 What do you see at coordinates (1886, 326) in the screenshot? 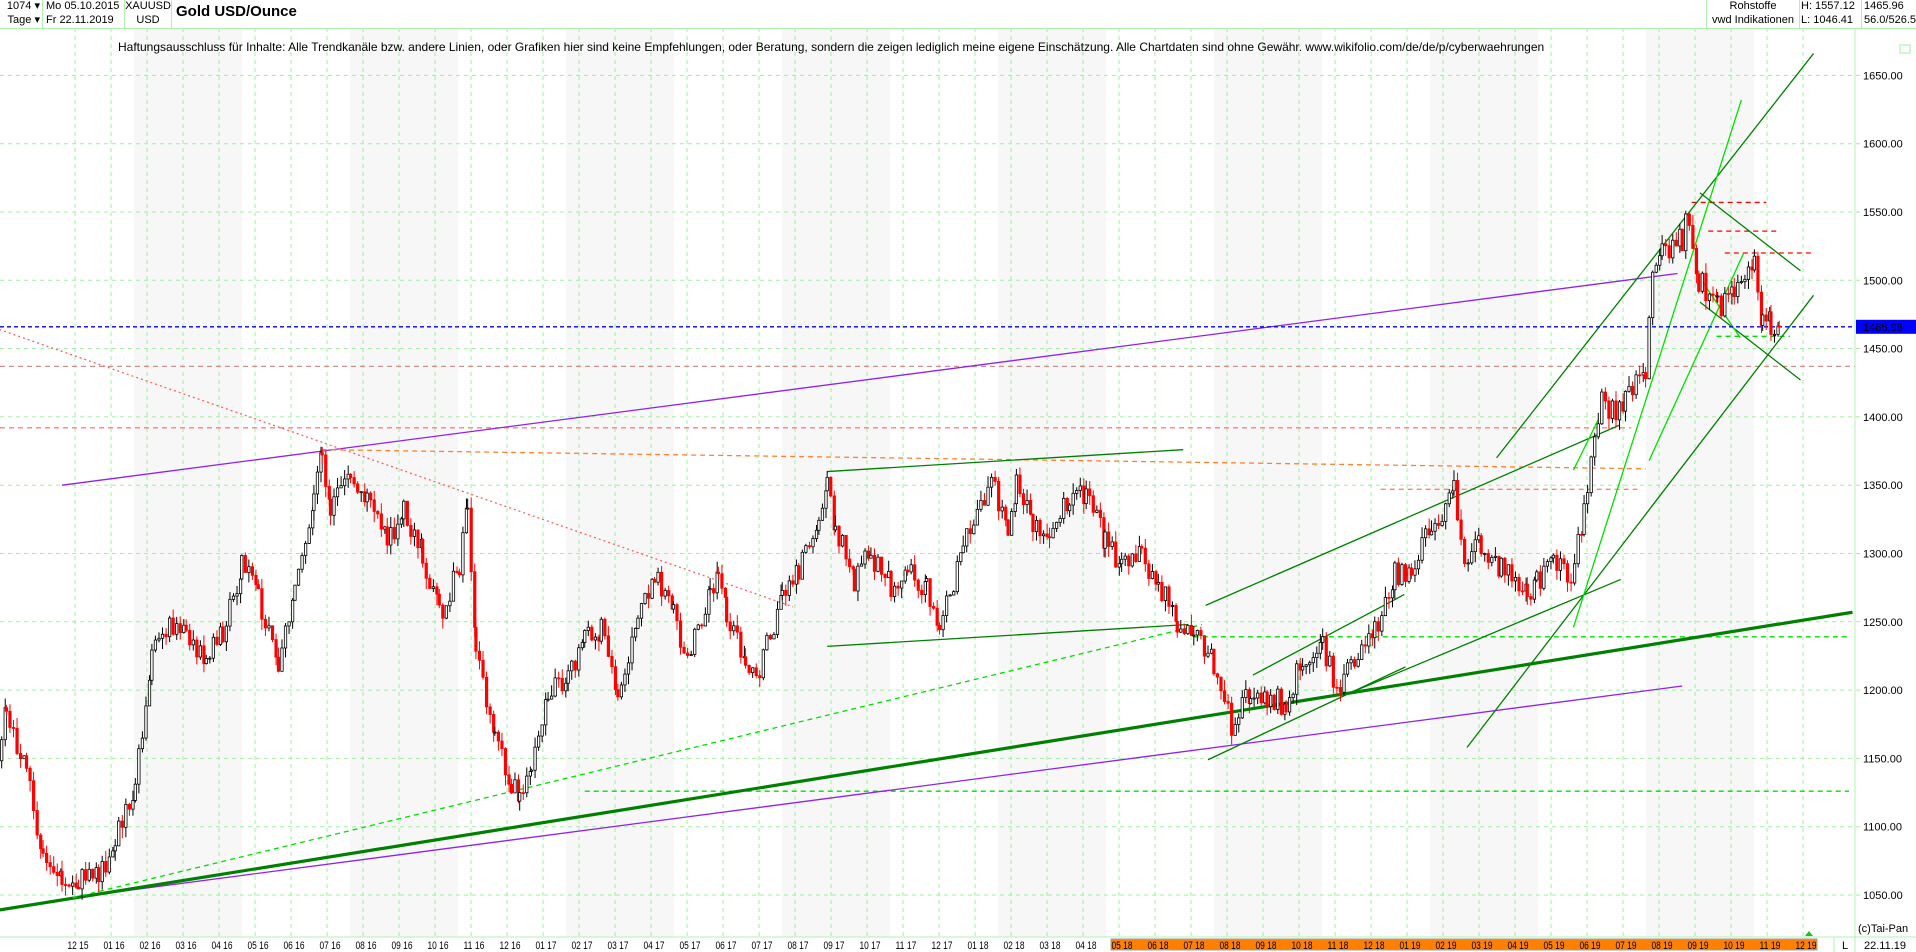
I see `last-price-badge` at bounding box center [1886, 326].